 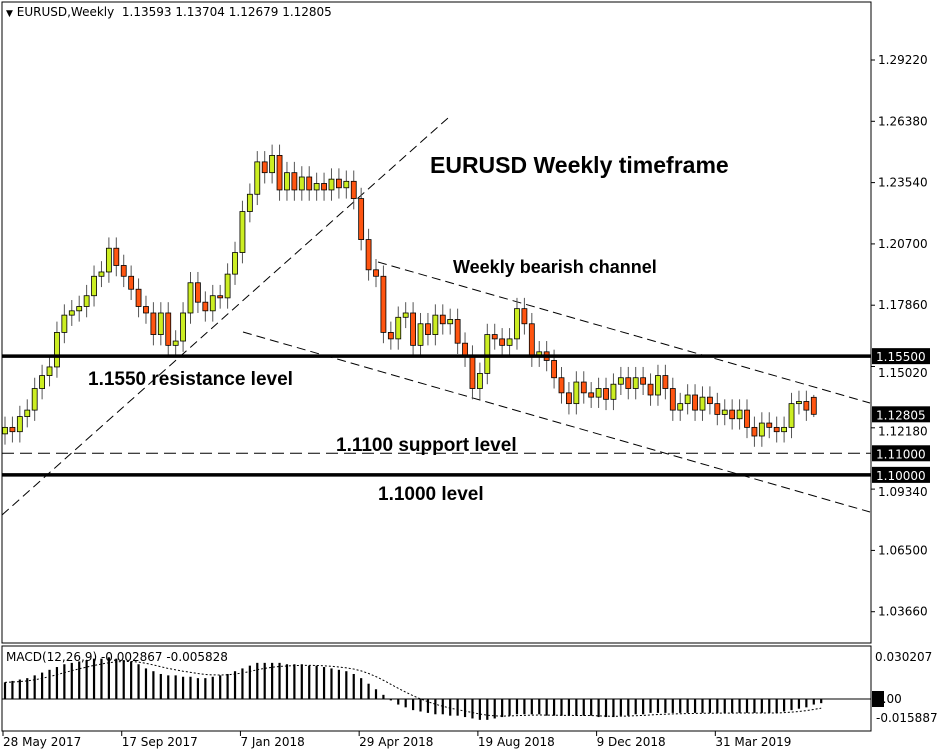 I want to click on current-price-box, so click(x=901, y=414).